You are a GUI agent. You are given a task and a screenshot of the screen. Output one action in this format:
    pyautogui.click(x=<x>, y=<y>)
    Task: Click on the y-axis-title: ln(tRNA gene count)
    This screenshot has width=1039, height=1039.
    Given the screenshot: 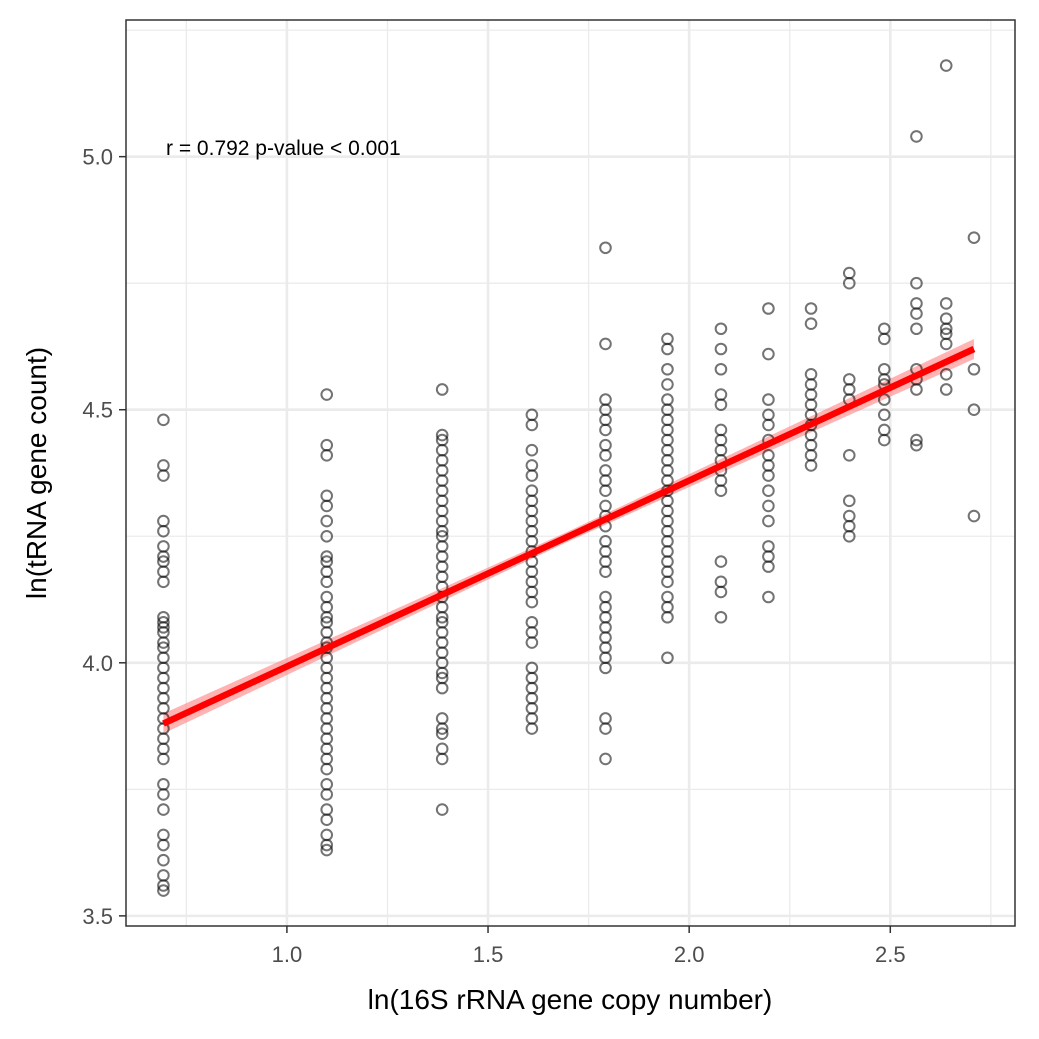 What is the action you would take?
    pyautogui.click(x=36, y=473)
    